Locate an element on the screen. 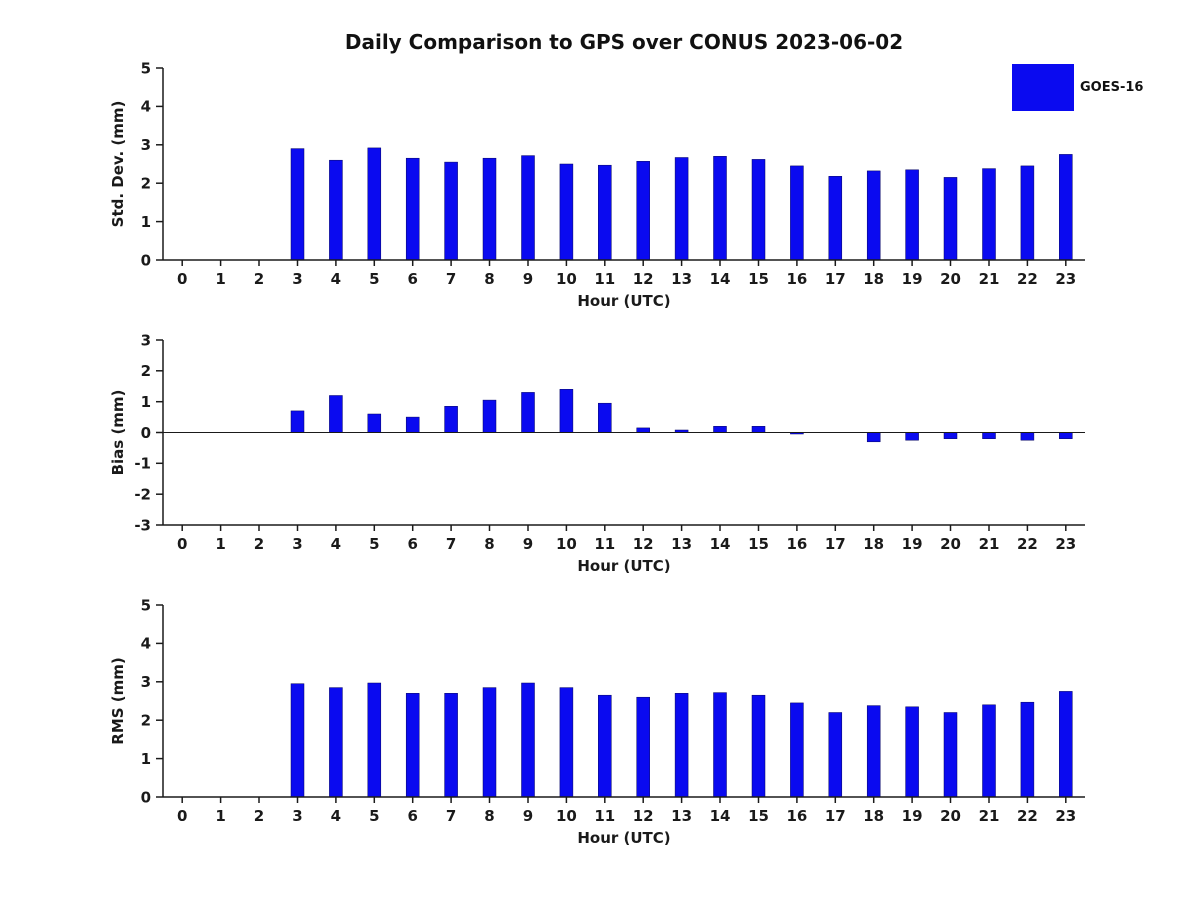  x-tick-label: 8 is located at coordinates (489, 279).